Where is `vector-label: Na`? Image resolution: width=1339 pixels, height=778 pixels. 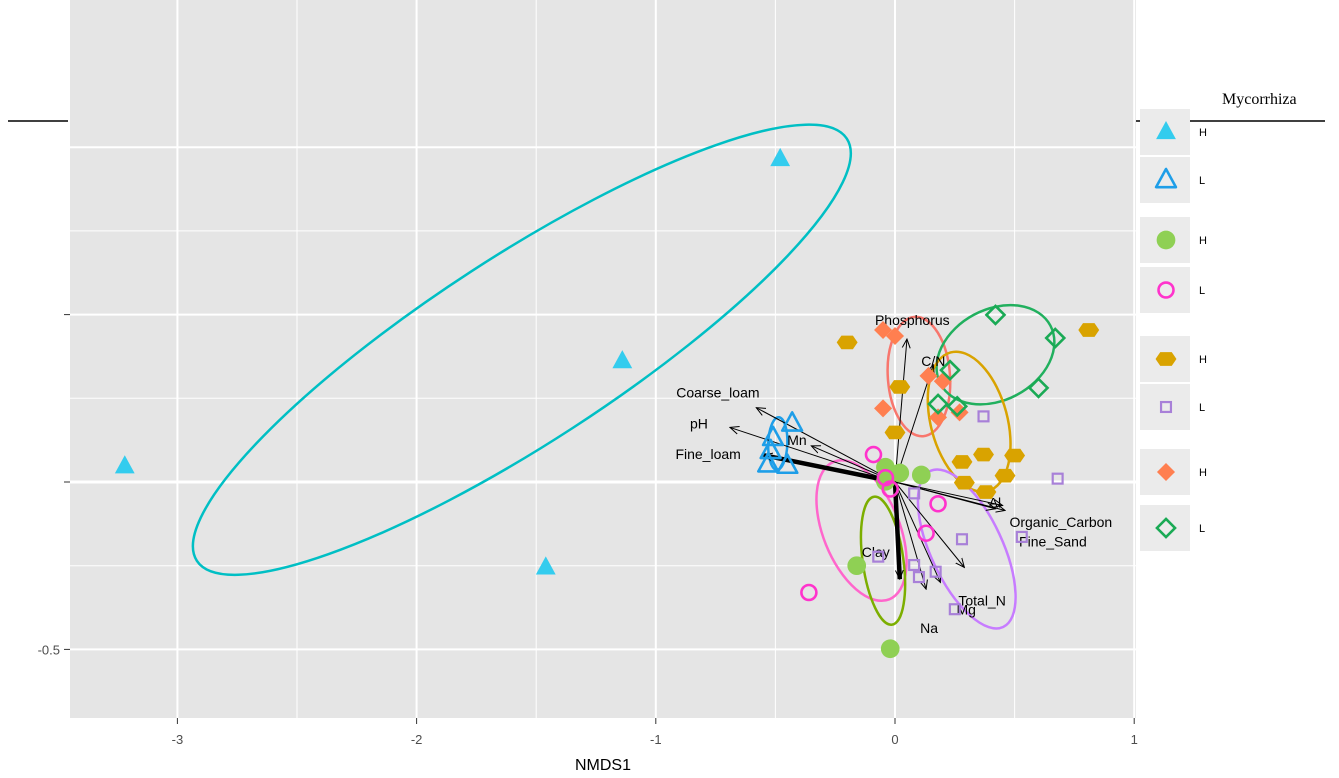 vector-label: Na is located at coordinates (929, 628).